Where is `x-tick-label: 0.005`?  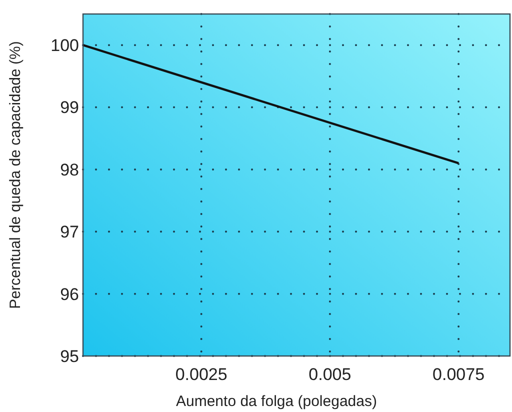 x-tick-label: 0.005 is located at coordinates (330, 374).